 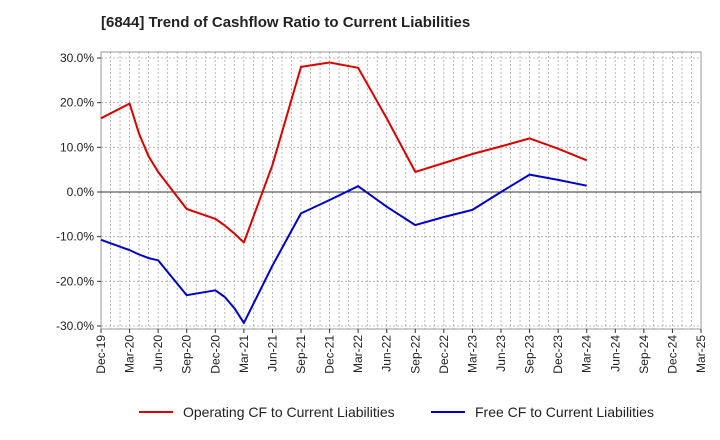 I want to click on x-tick-label: Dec-20, so click(x=215, y=354).